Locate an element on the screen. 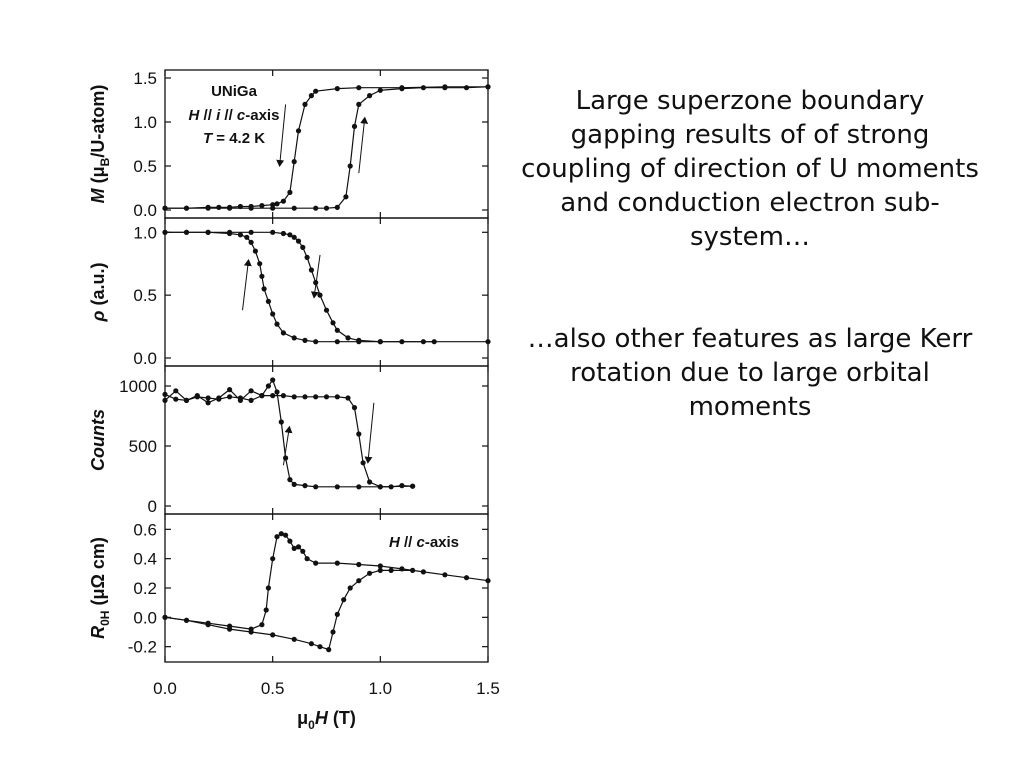  series-line-up is located at coordinates (327, 147).